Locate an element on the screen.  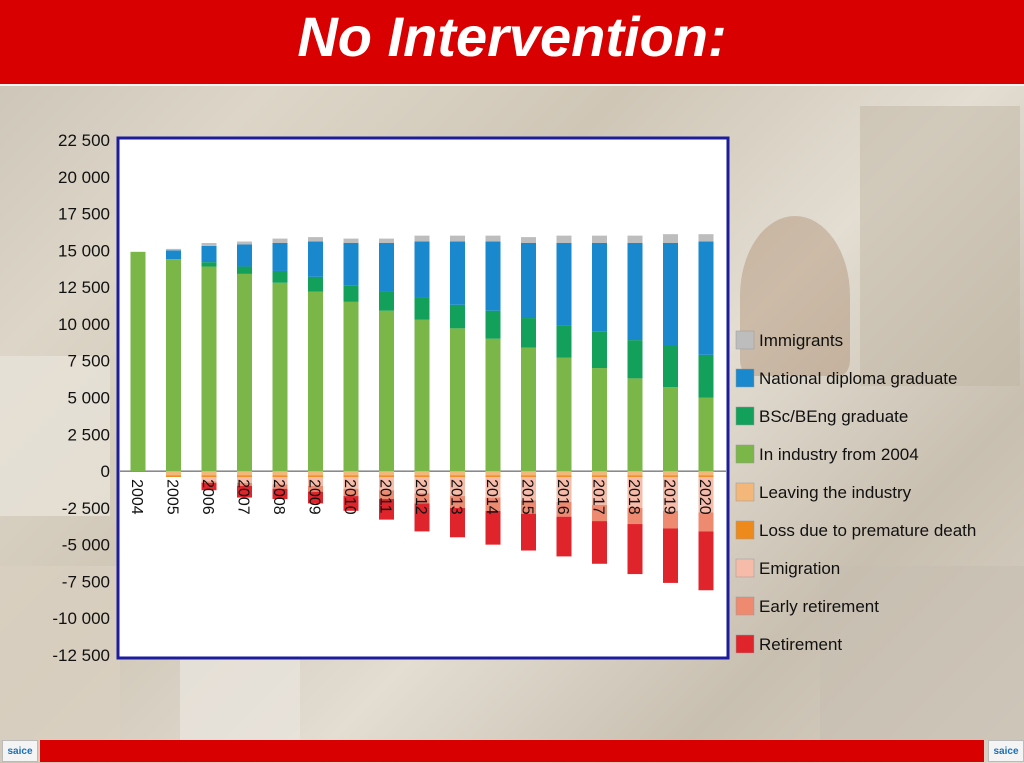
x-tick-label: 2016 is located at coordinates (562, 497).